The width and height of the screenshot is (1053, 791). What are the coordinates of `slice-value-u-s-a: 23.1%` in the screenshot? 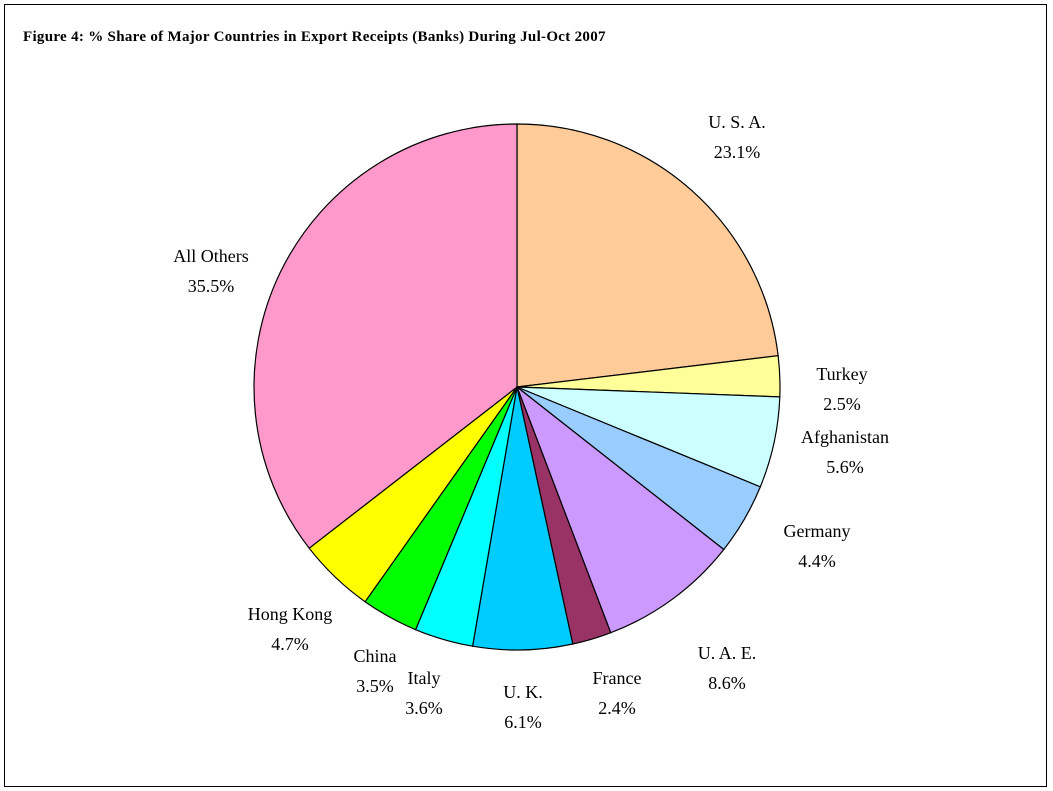 It's located at (737, 152).